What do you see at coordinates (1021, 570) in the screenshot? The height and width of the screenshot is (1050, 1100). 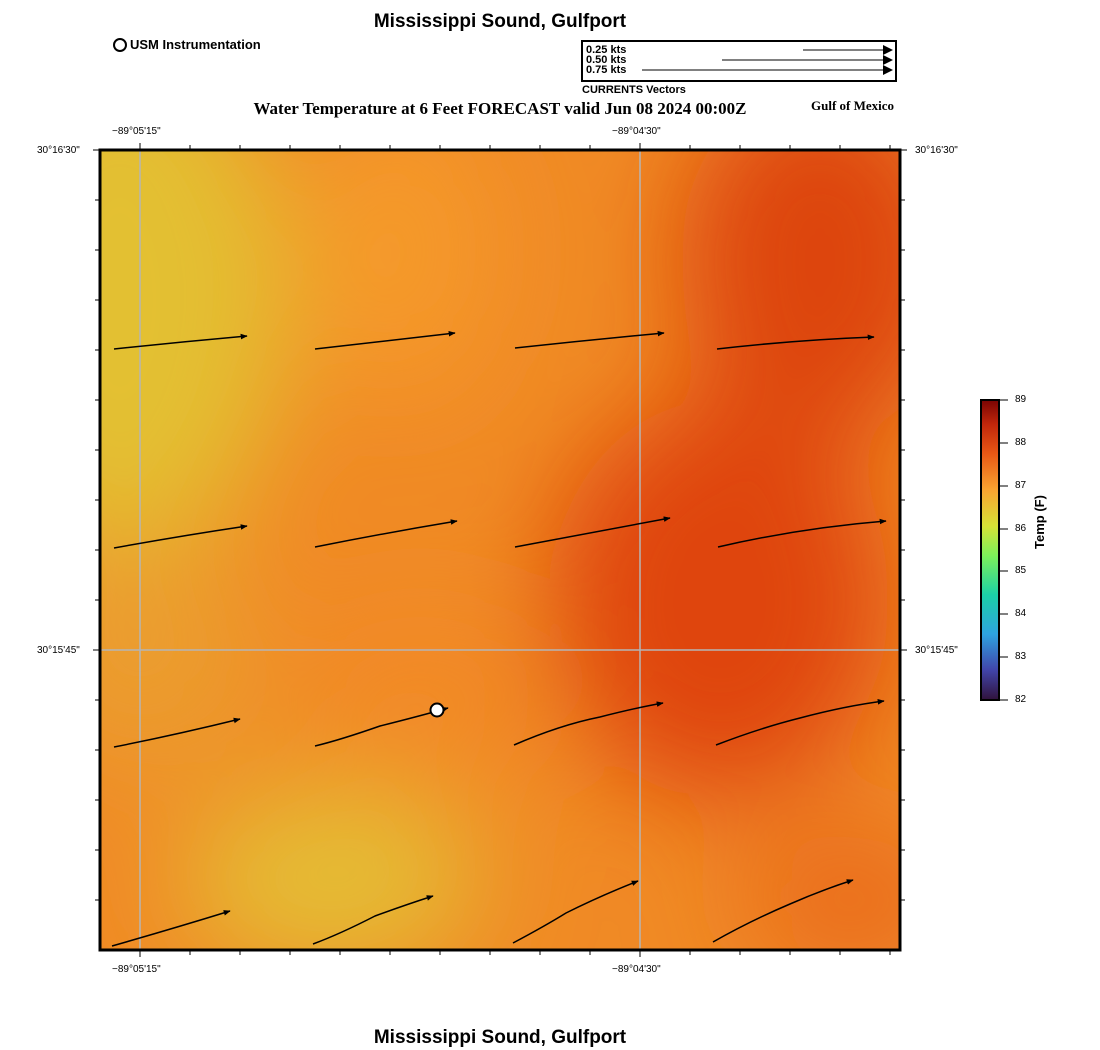 I see `colorbar-tick-85: 85` at bounding box center [1021, 570].